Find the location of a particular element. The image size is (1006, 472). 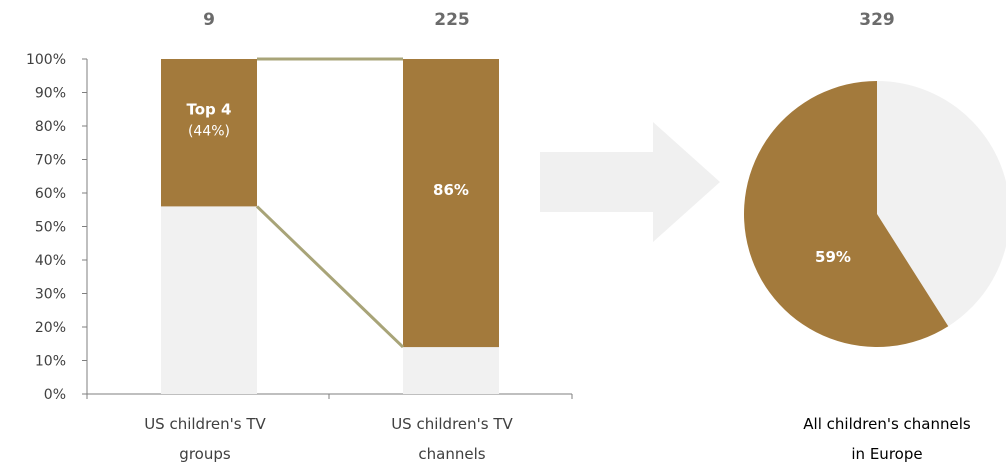

y-tick-label: 10% is located at coordinates (50, 362).